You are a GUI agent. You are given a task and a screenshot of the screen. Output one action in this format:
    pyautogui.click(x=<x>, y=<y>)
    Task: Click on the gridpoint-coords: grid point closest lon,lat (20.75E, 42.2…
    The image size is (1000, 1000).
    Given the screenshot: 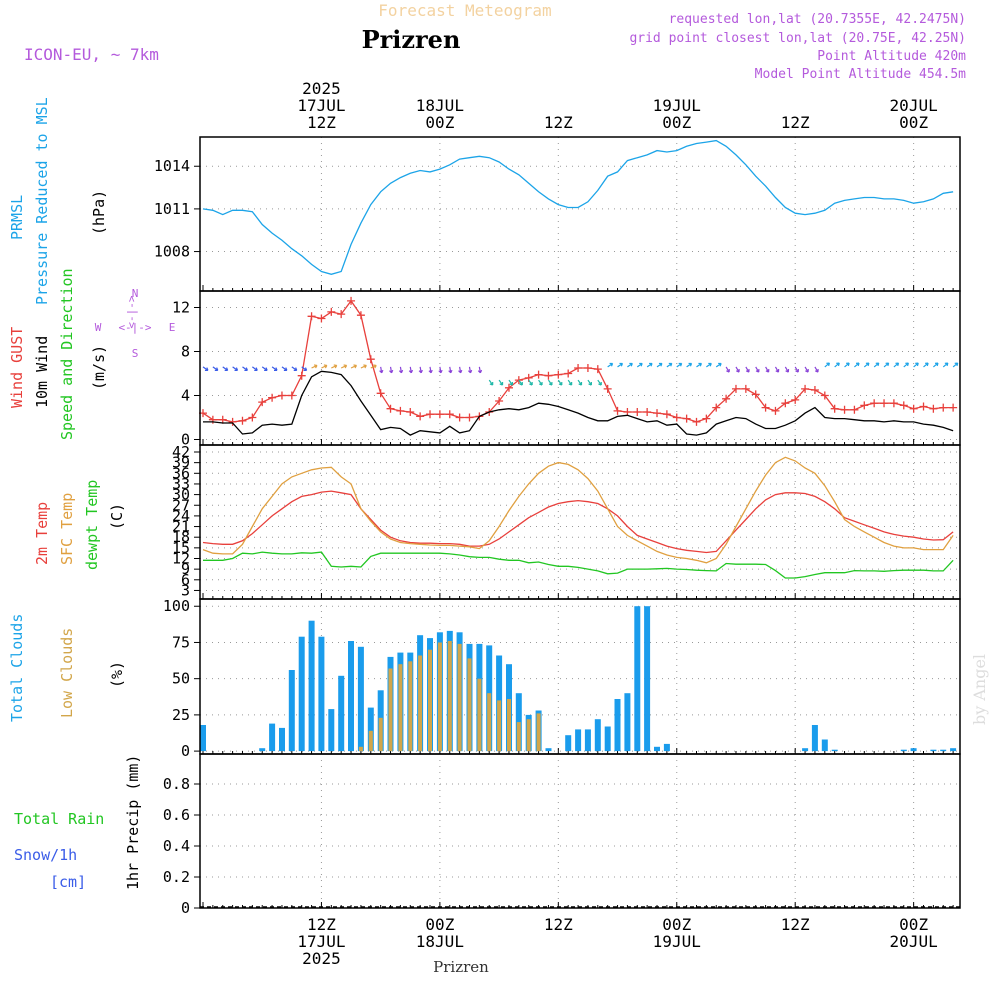 What is the action you would take?
    pyautogui.click(x=797, y=38)
    